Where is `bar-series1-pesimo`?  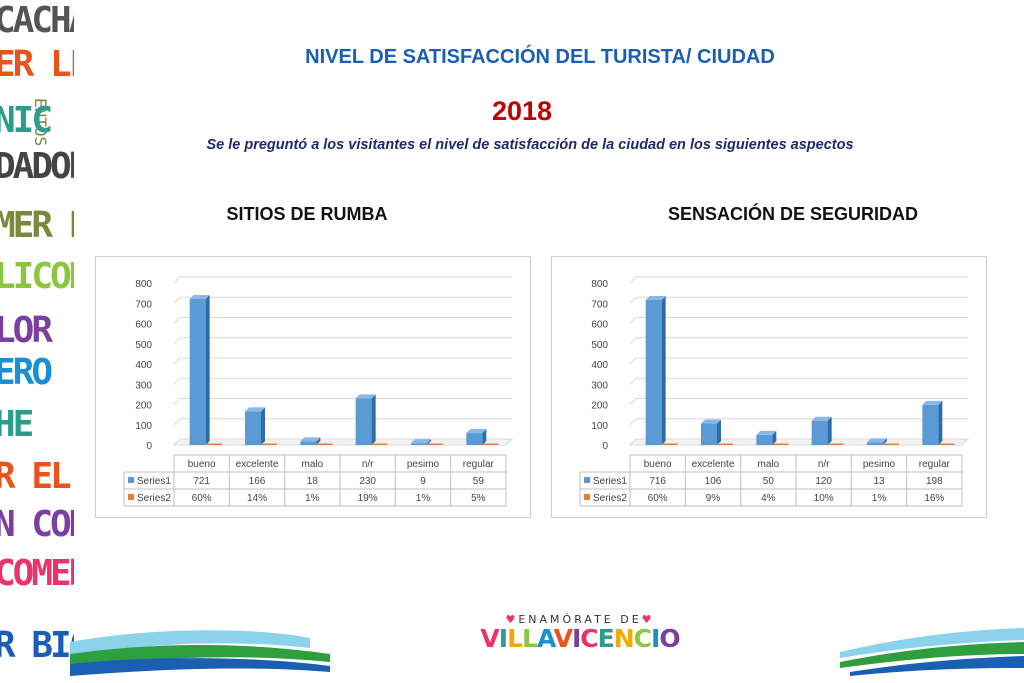
bar-series1-pesimo is located at coordinates (877, 441).